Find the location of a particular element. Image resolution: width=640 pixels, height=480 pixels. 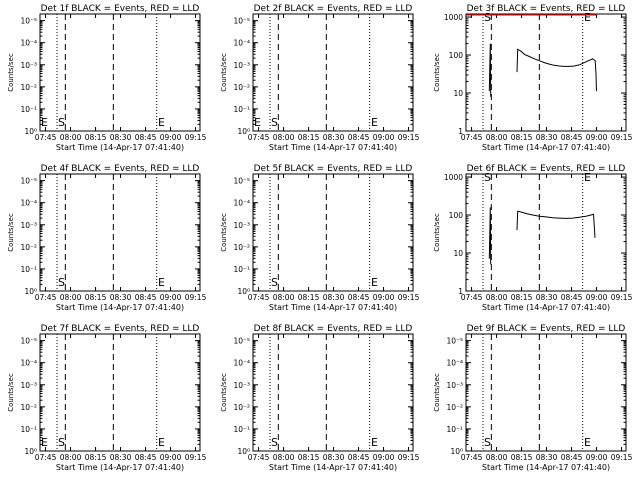

y-tick-label: 10 is located at coordinates (458, 93).